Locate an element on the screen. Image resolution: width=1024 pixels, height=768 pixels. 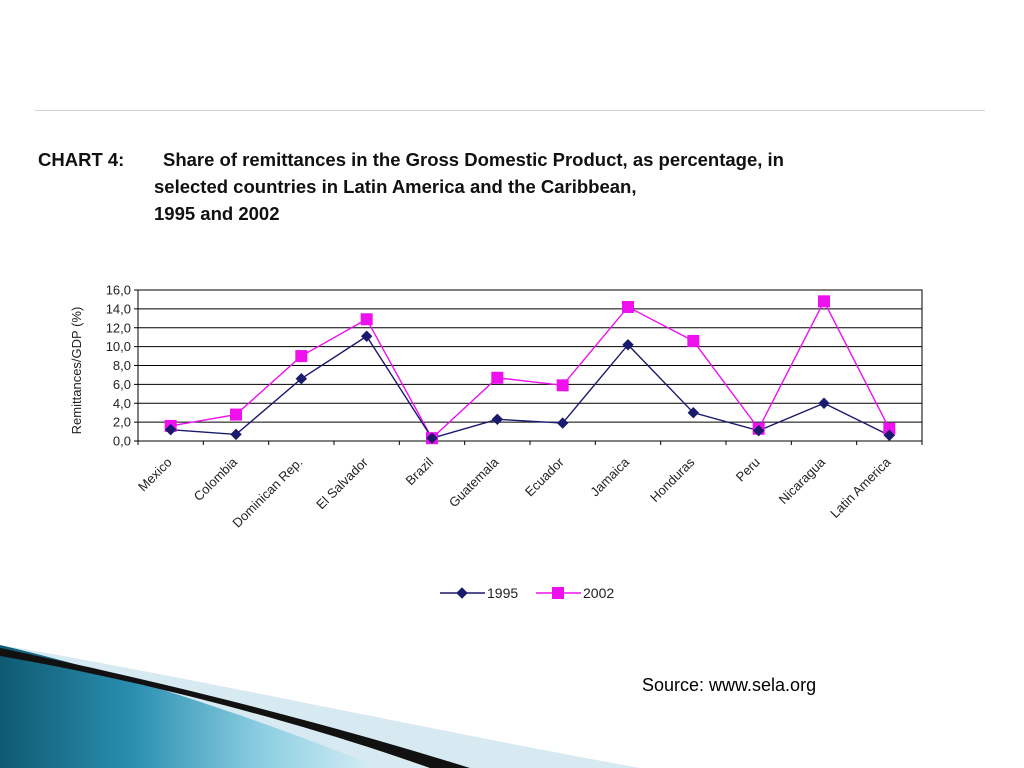
legend-marker-1995 is located at coordinates (462, 593).